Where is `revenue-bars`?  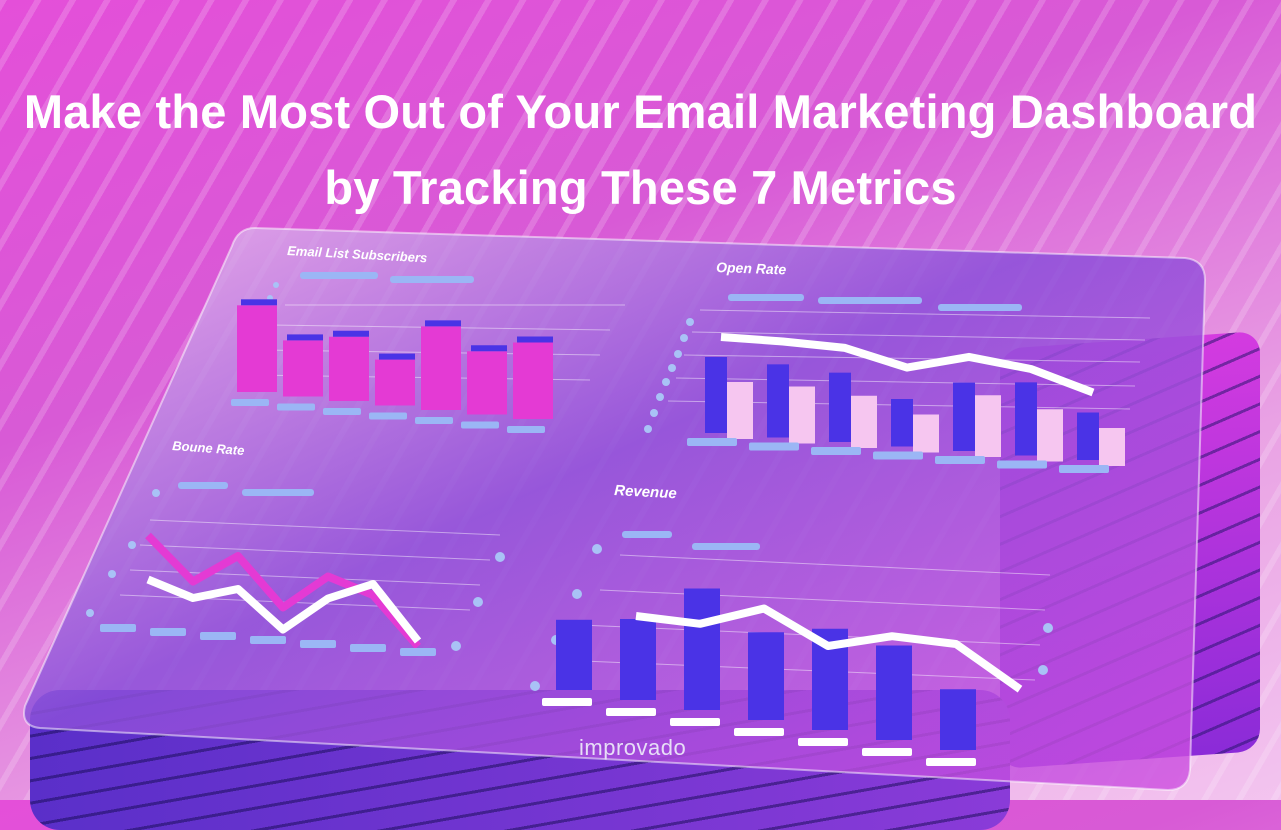
revenue-bars is located at coordinates (782, 677).